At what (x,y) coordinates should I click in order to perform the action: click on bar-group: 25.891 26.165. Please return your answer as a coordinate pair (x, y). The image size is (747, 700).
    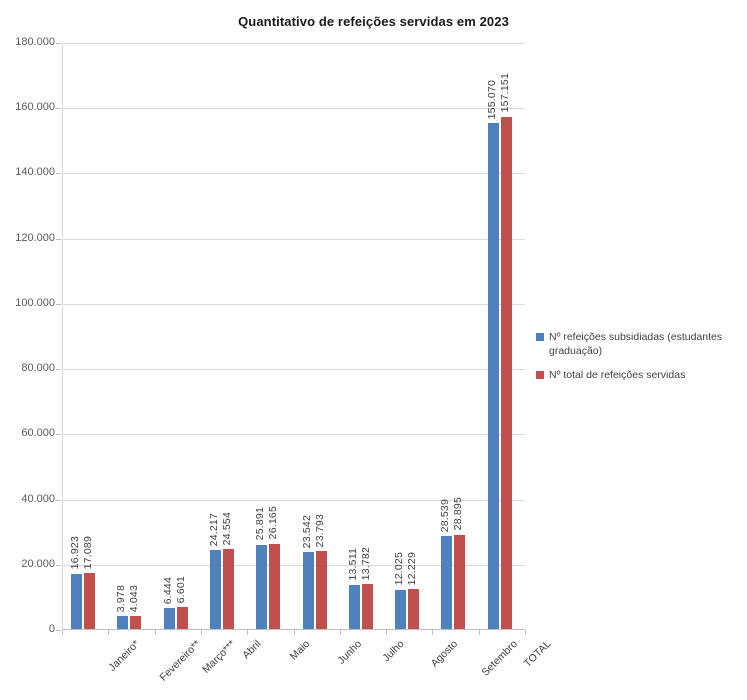
    Looking at the image, I should click on (271, 336).